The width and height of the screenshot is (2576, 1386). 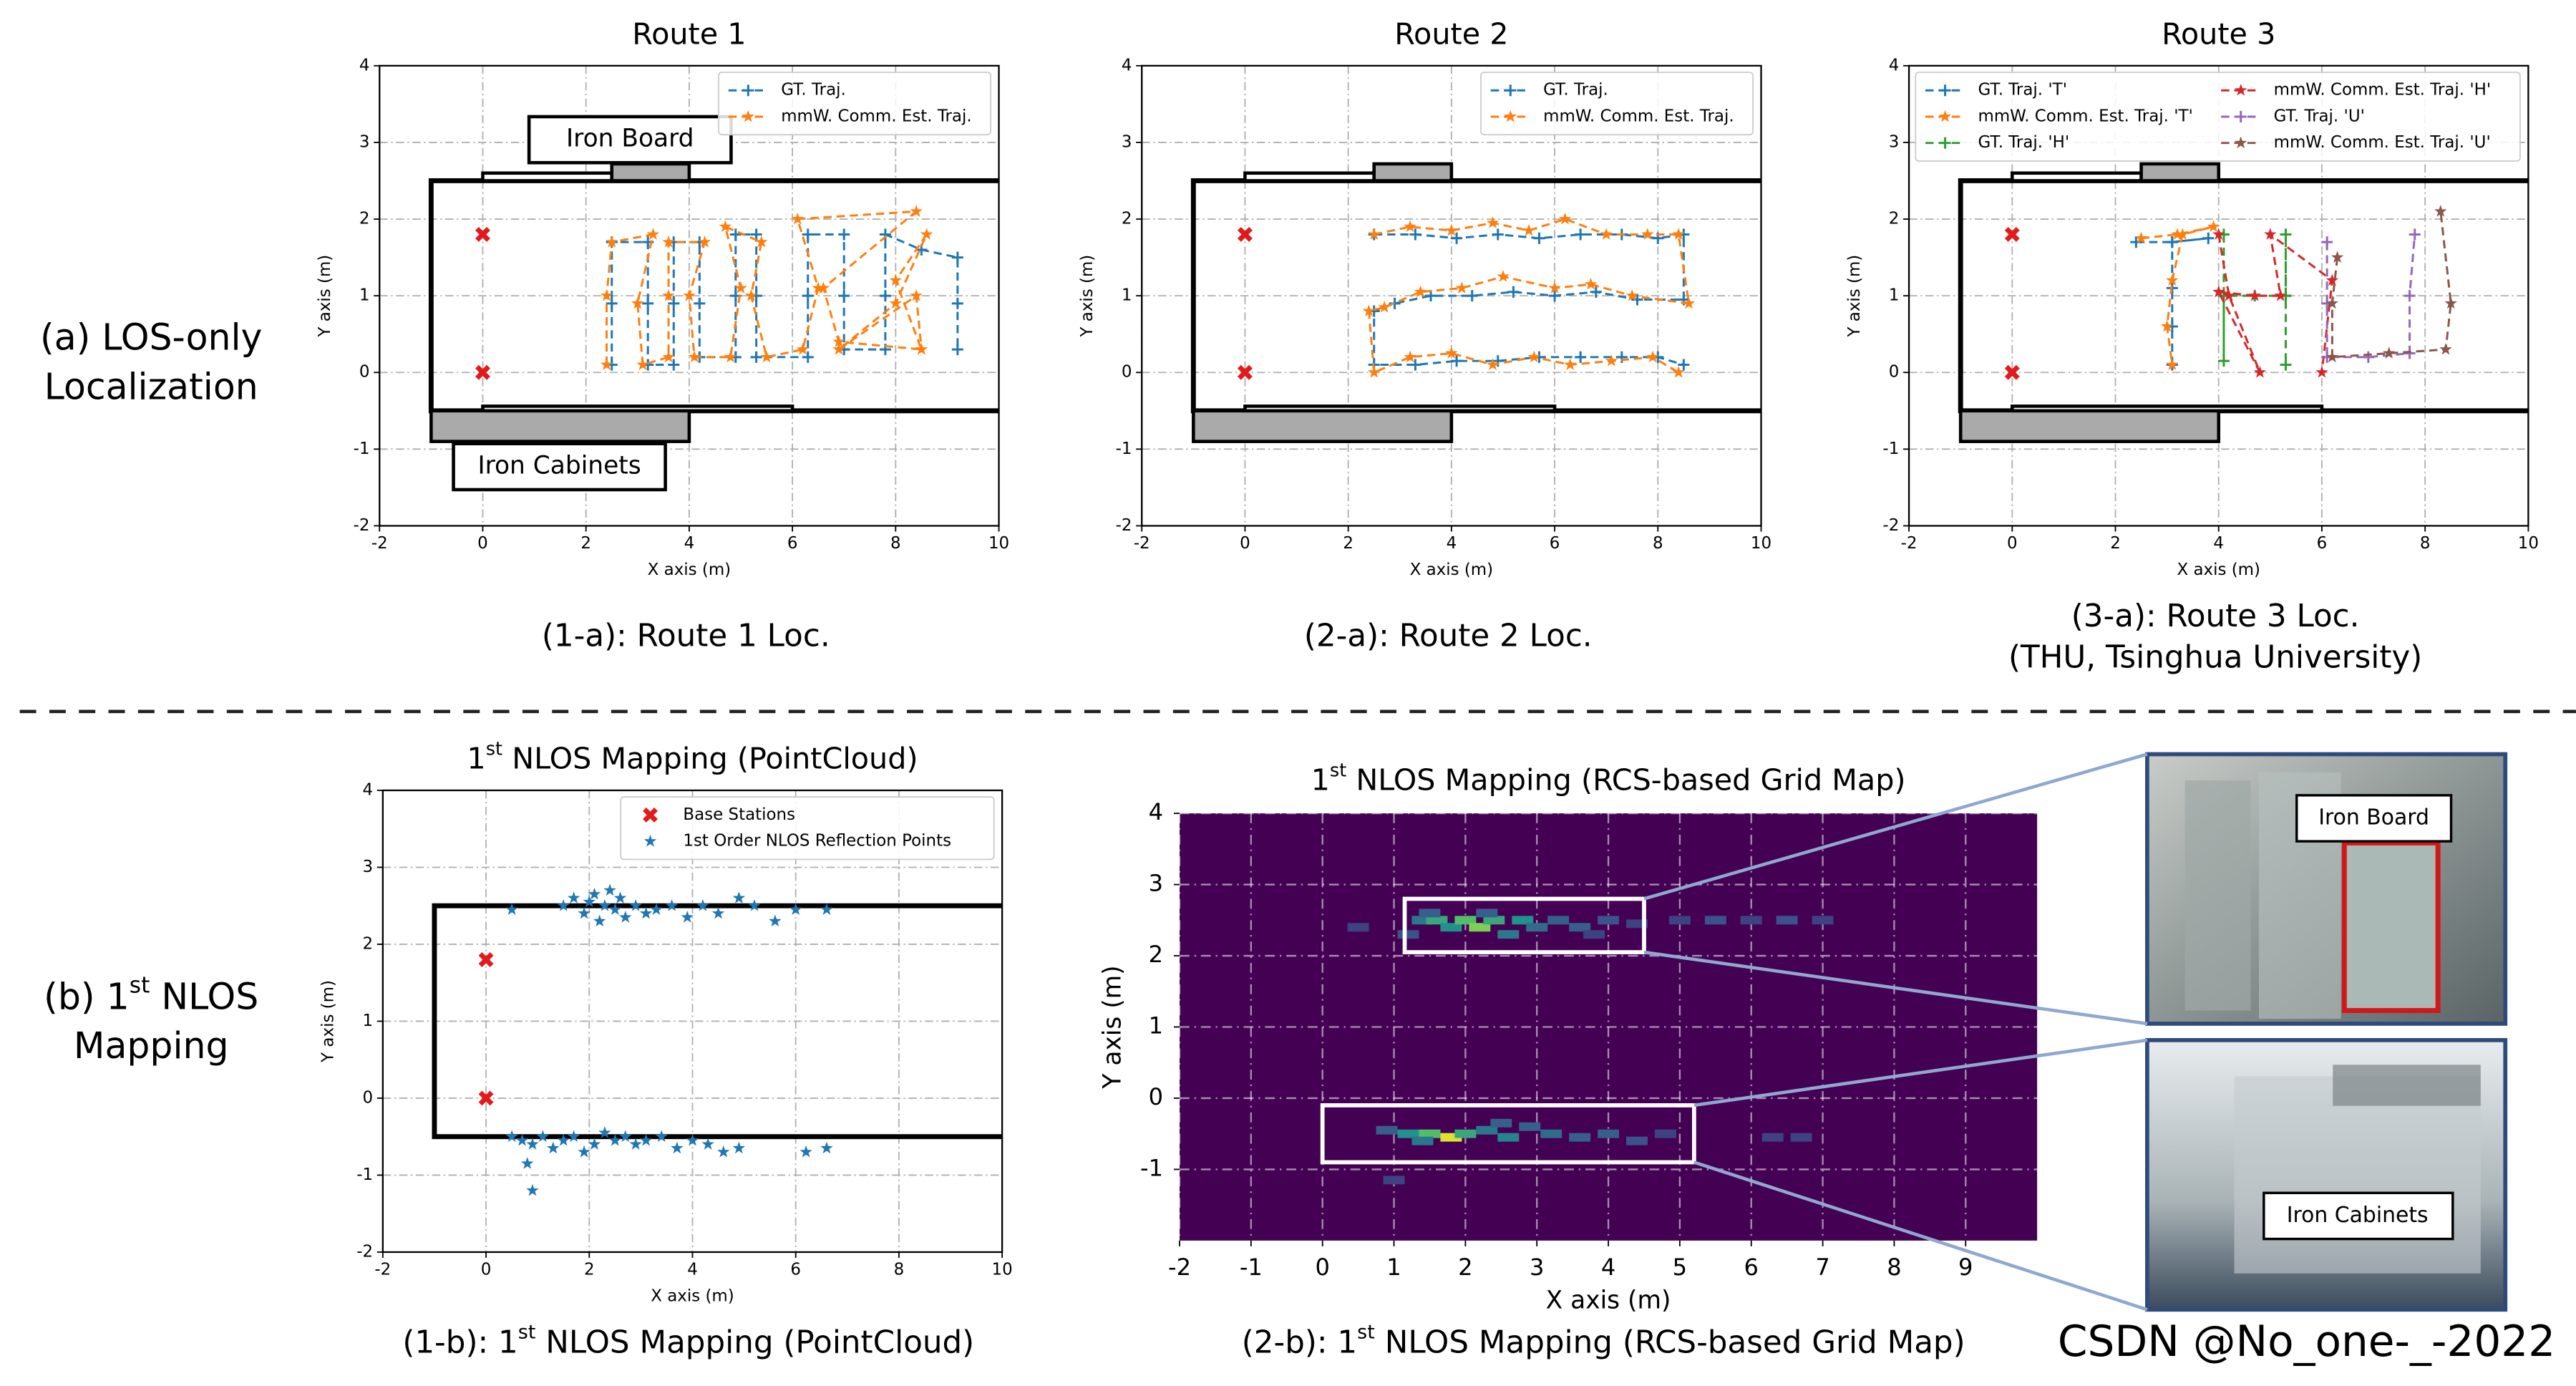 I want to click on highlight-box, so click(x=2391, y=926).